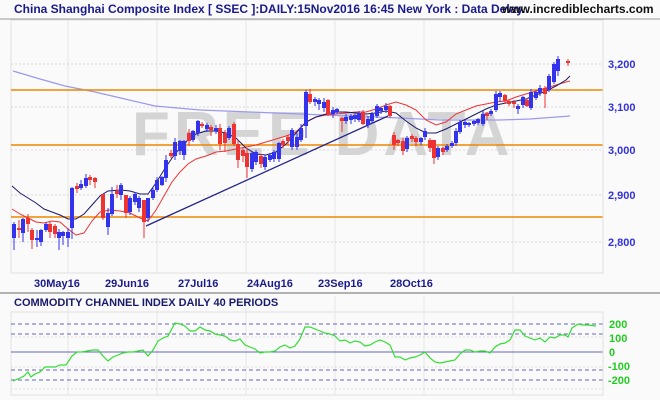  What do you see at coordinates (198, 284) in the screenshot?
I see `x-tick-27jul16: 27Jul16` at bounding box center [198, 284].